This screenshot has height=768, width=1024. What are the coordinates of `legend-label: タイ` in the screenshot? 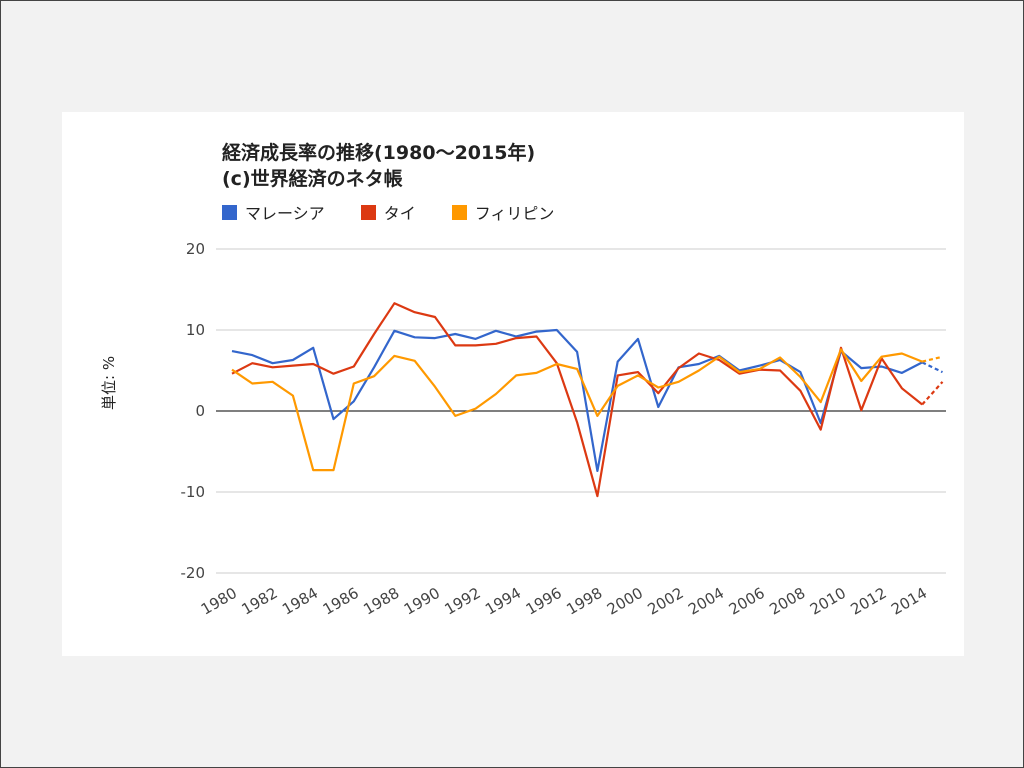 It's located at (399, 213).